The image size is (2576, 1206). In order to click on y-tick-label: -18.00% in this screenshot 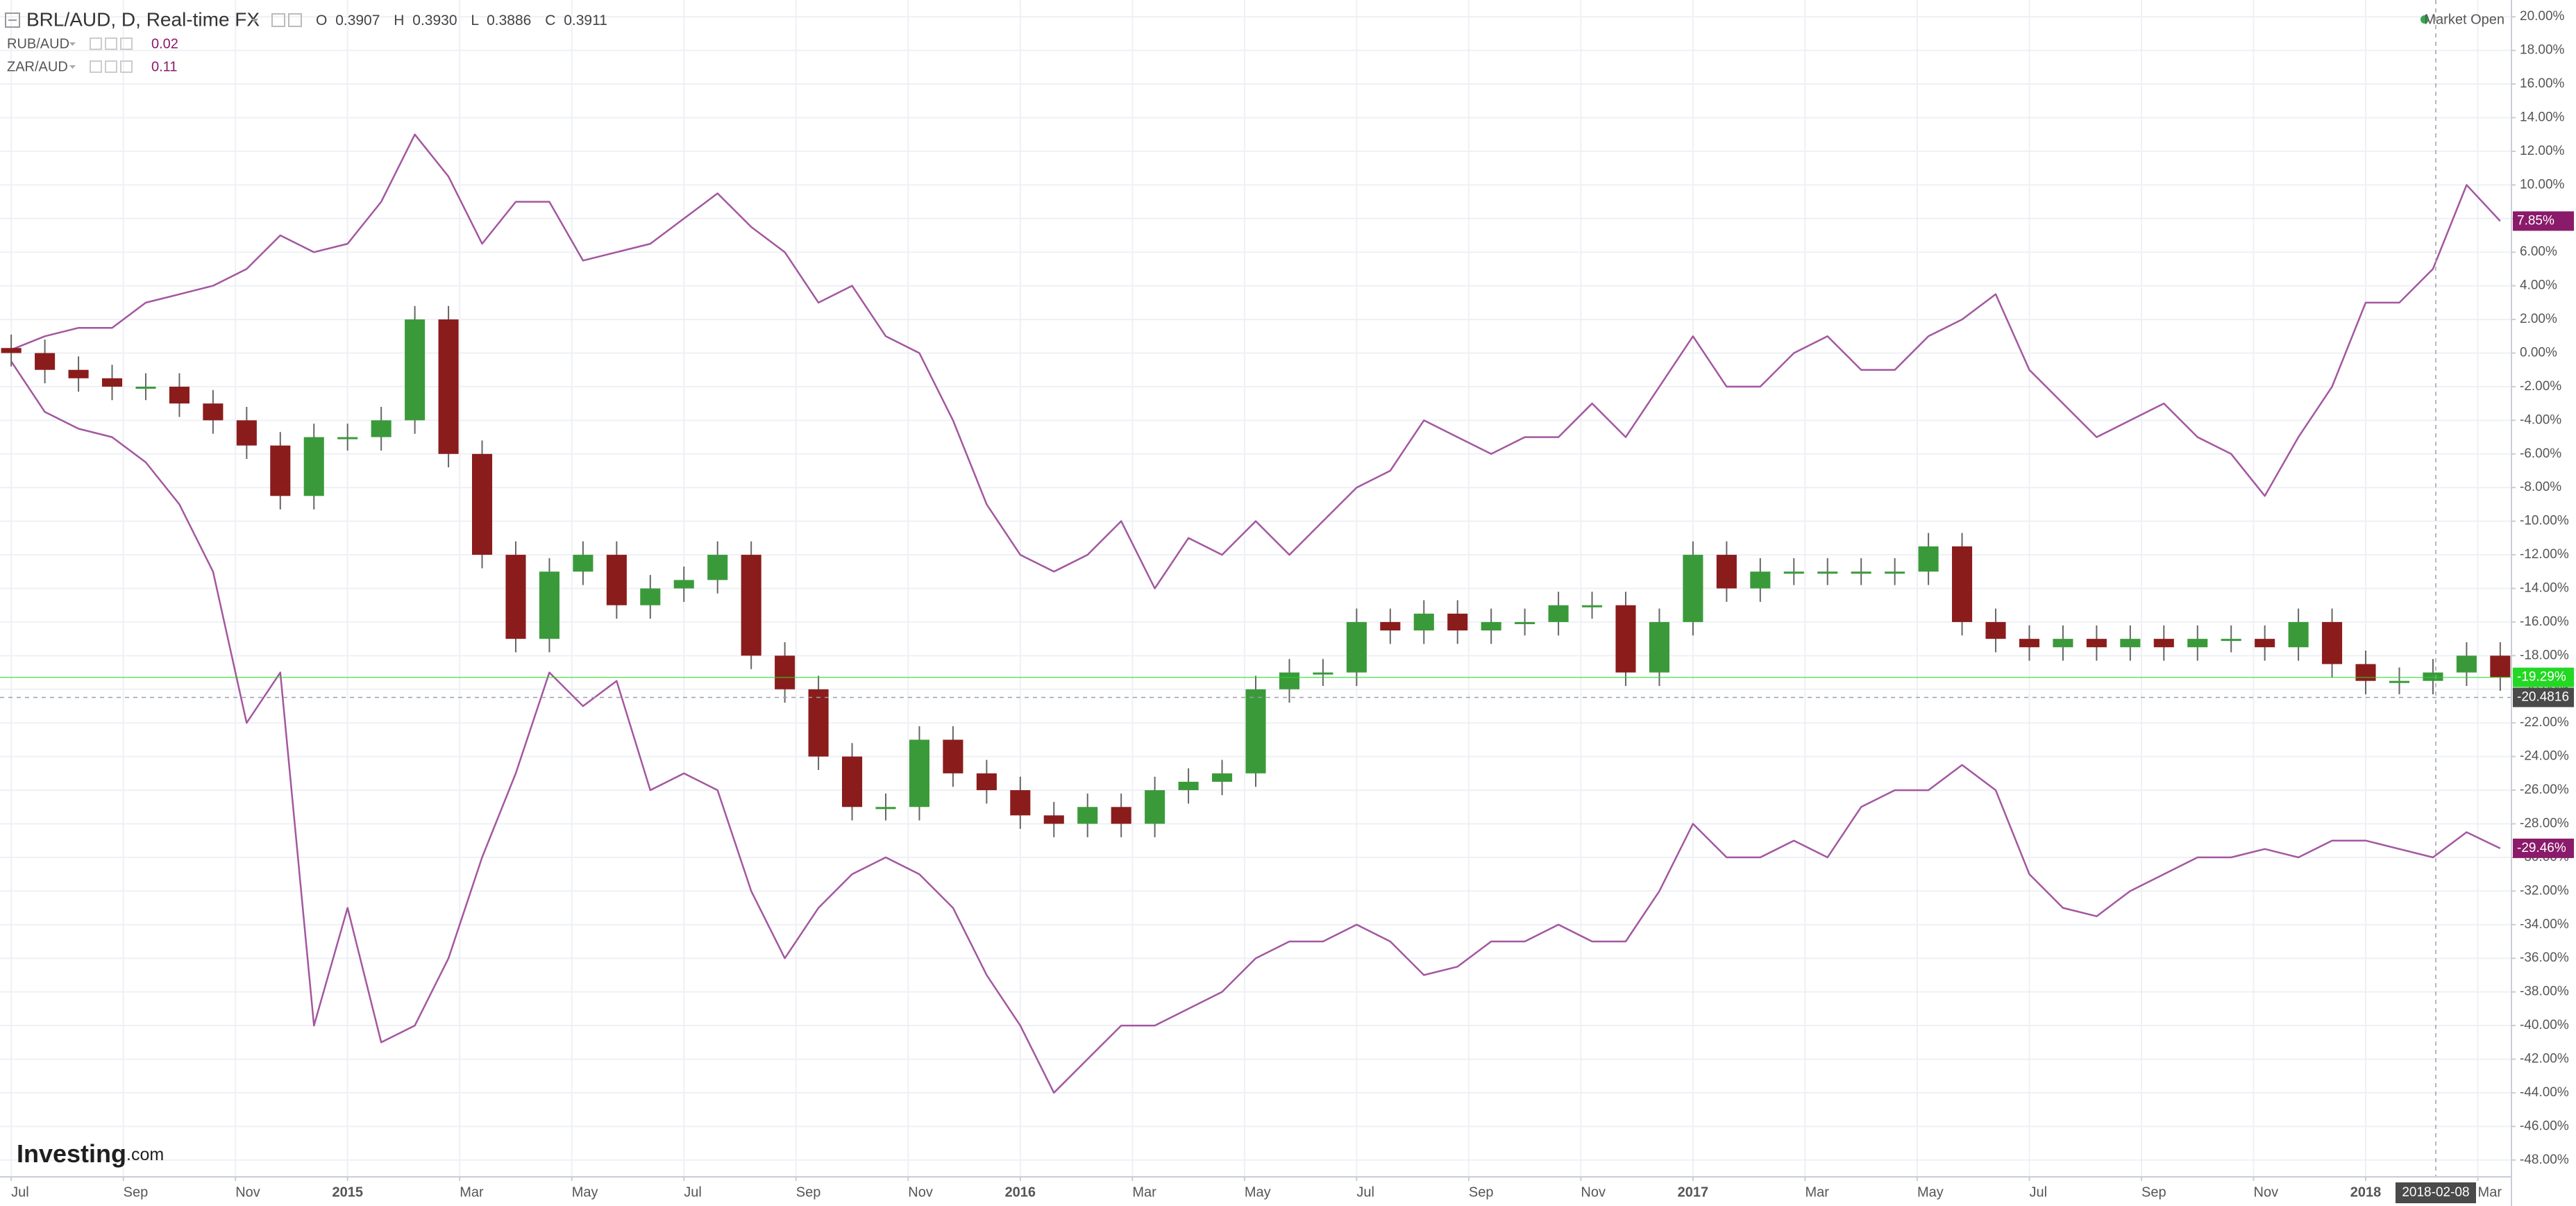, I will do `click(2544, 655)`.